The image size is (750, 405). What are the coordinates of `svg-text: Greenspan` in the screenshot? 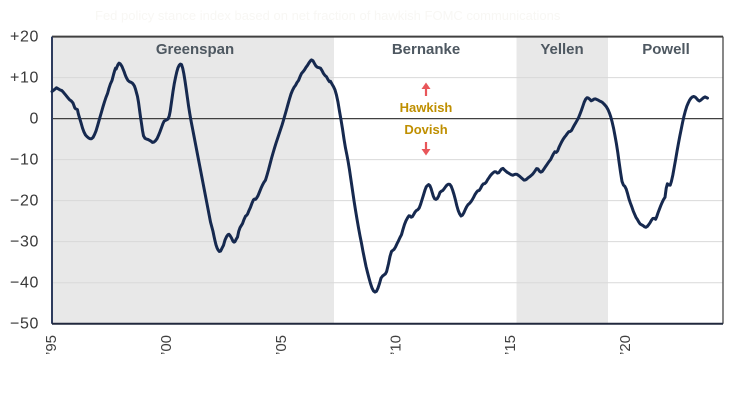 It's located at (195, 49).